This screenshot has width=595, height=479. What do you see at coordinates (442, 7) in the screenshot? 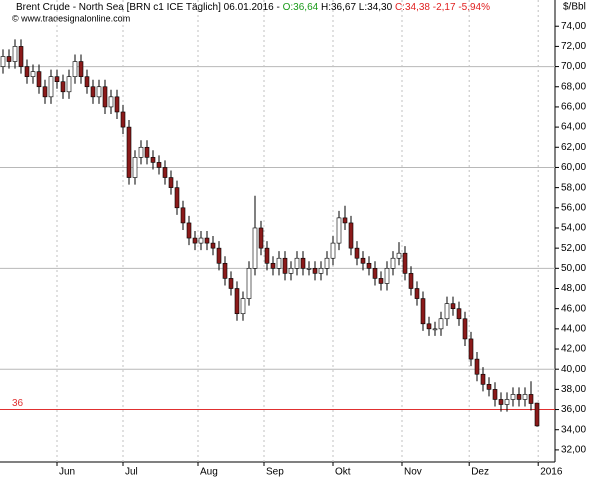
I see `close-value: C:34,38 -2,17 -5,94%` at bounding box center [442, 7].